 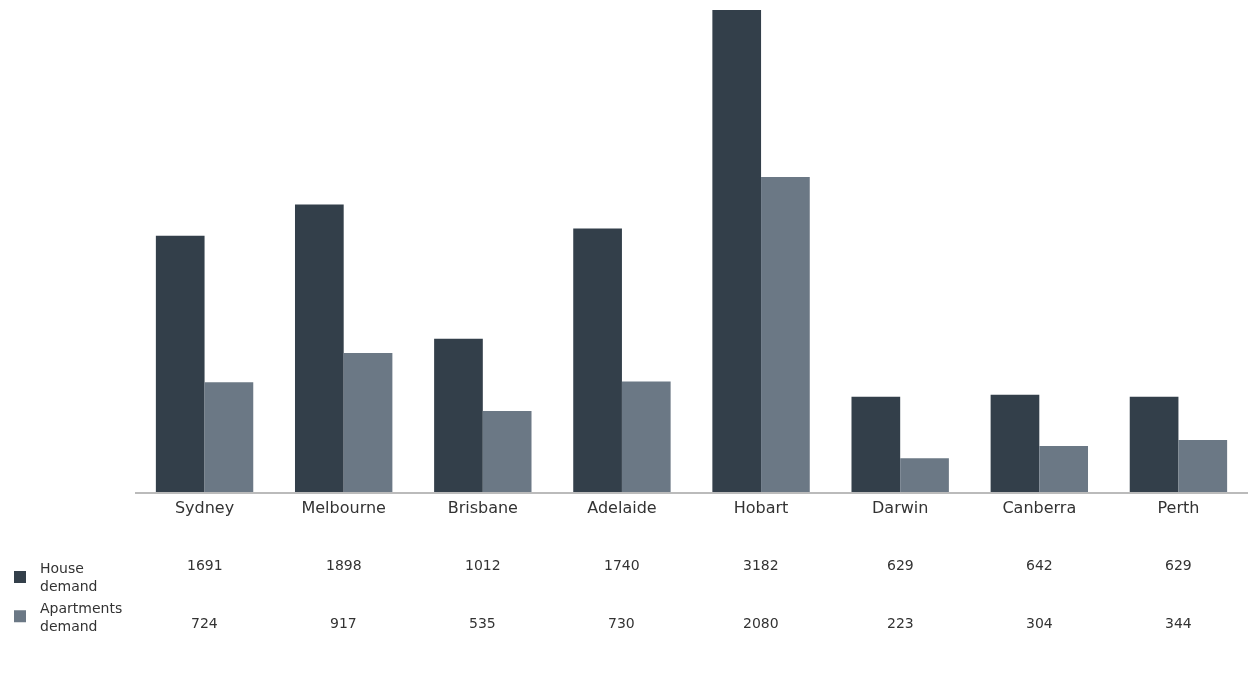 I want to click on x-tick-label: Hobart, so click(x=761, y=508).